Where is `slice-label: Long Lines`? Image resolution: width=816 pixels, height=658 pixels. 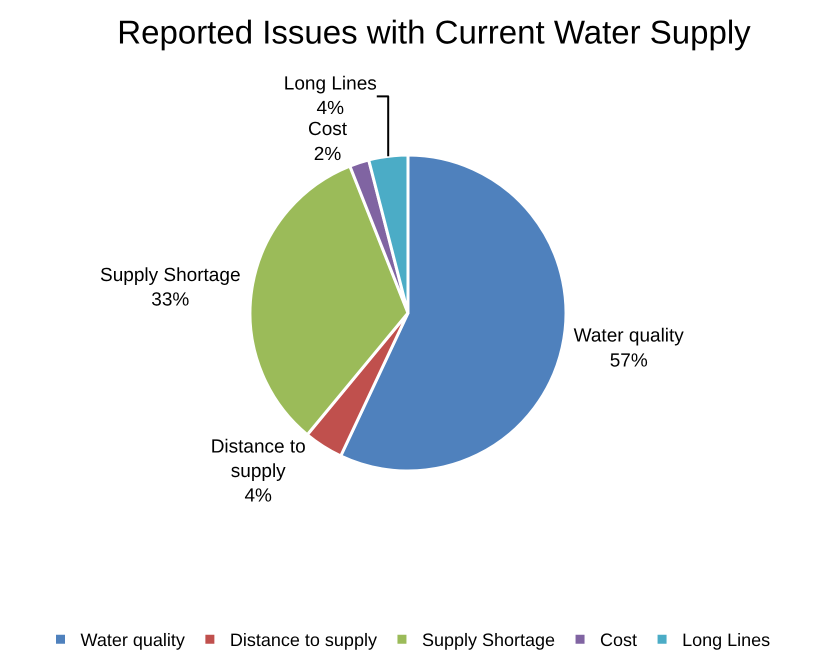 slice-label: Long Lines is located at coordinates (330, 84).